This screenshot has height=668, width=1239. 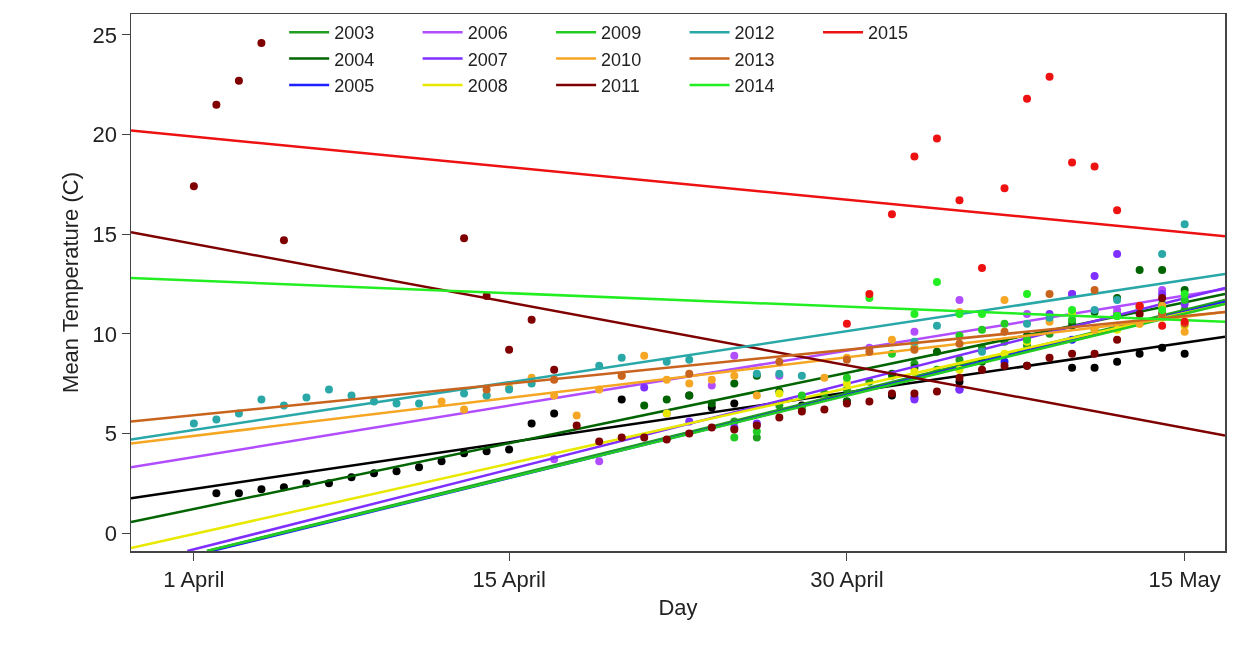 I want to click on legend-label: 2009, so click(x=621, y=33).